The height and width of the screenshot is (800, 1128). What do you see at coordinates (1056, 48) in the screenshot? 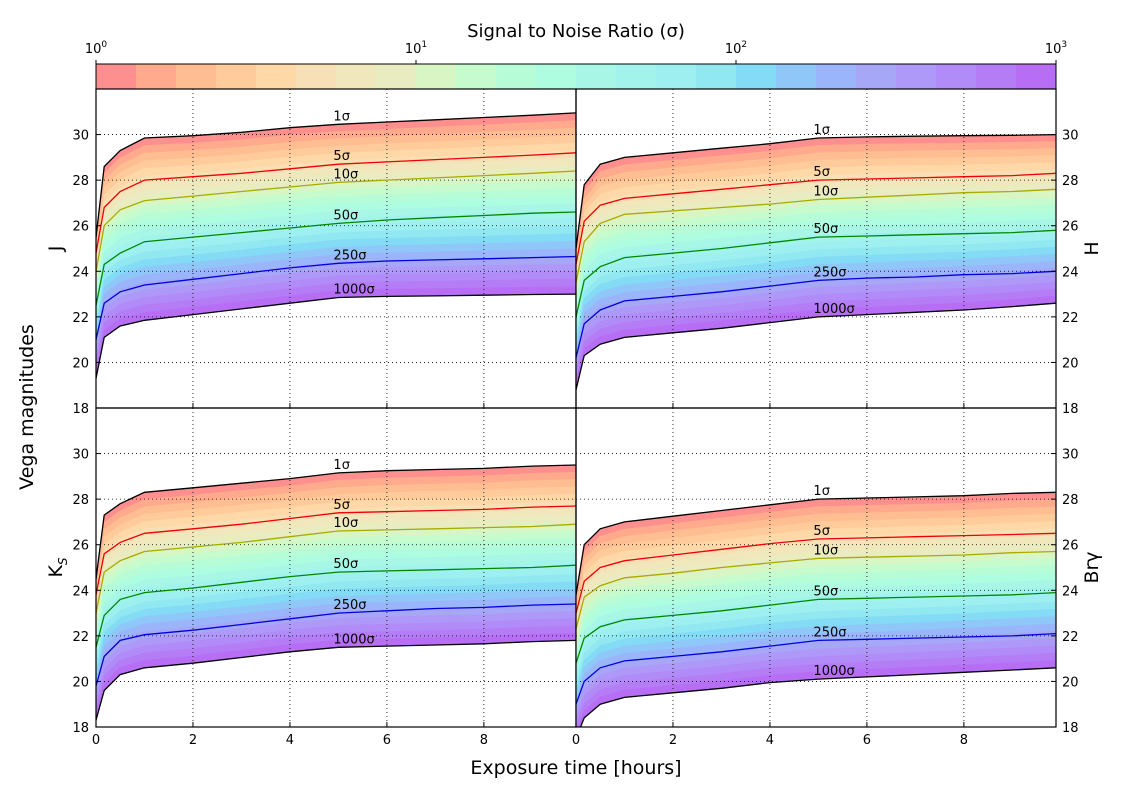
I see `colorbar-tick-label: 10³` at bounding box center [1056, 48].